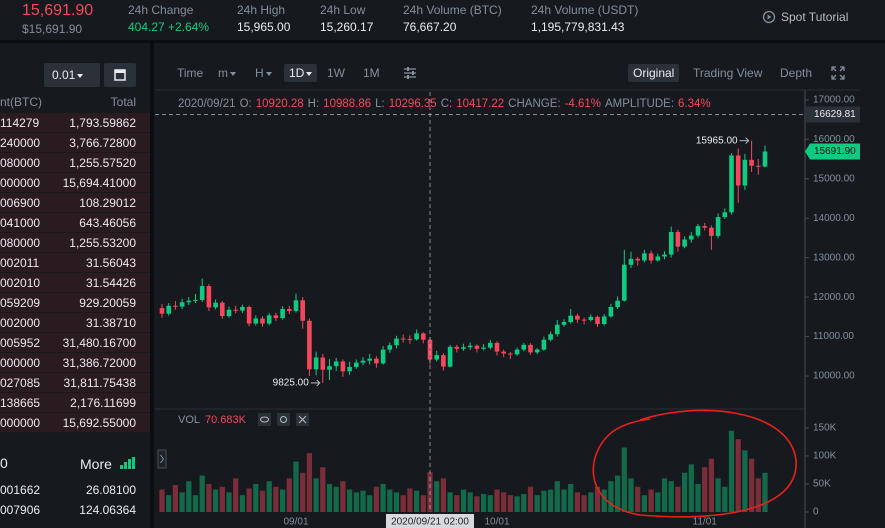 The width and height of the screenshot is (885, 528). Describe the element at coordinates (336, 73) in the screenshot. I see `interval-button: 1W` at that location.